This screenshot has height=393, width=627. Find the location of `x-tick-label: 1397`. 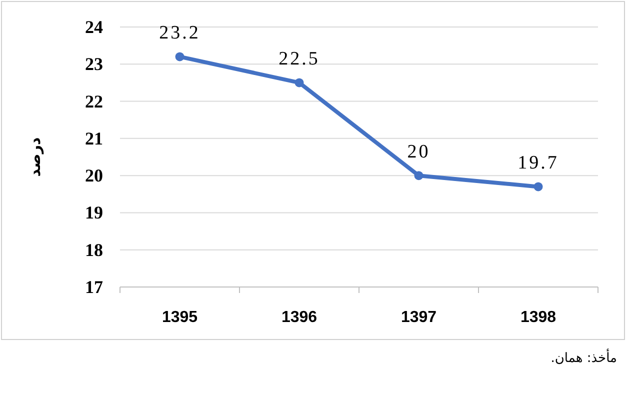

x-tick-label: 1397 is located at coordinates (418, 317).